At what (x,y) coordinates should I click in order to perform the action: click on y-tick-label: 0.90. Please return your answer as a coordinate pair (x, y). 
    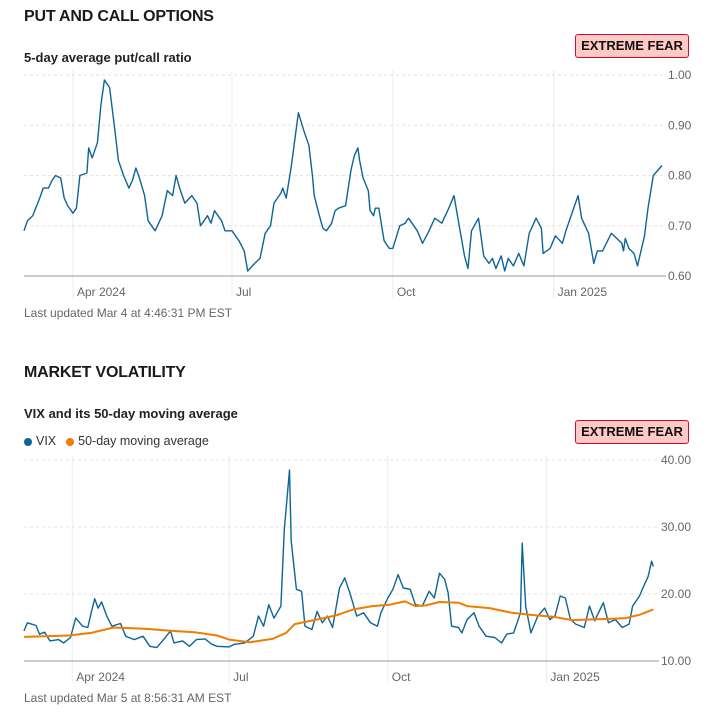
    Looking at the image, I should click on (680, 125).